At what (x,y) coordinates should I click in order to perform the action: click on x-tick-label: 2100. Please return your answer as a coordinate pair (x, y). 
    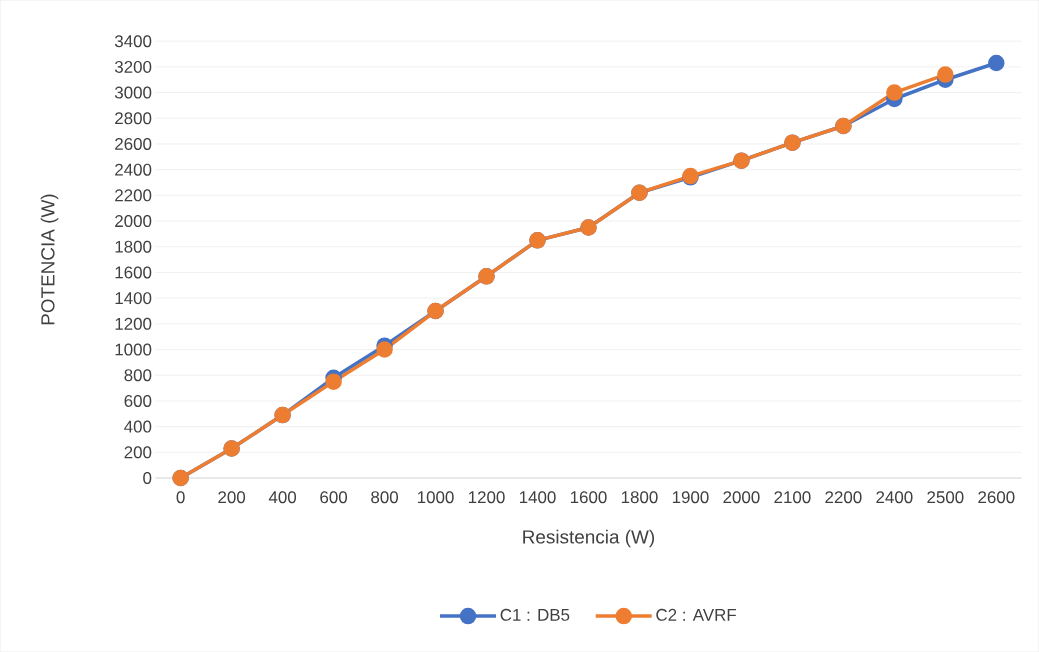
    Looking at the image, I should click on (792, 497).